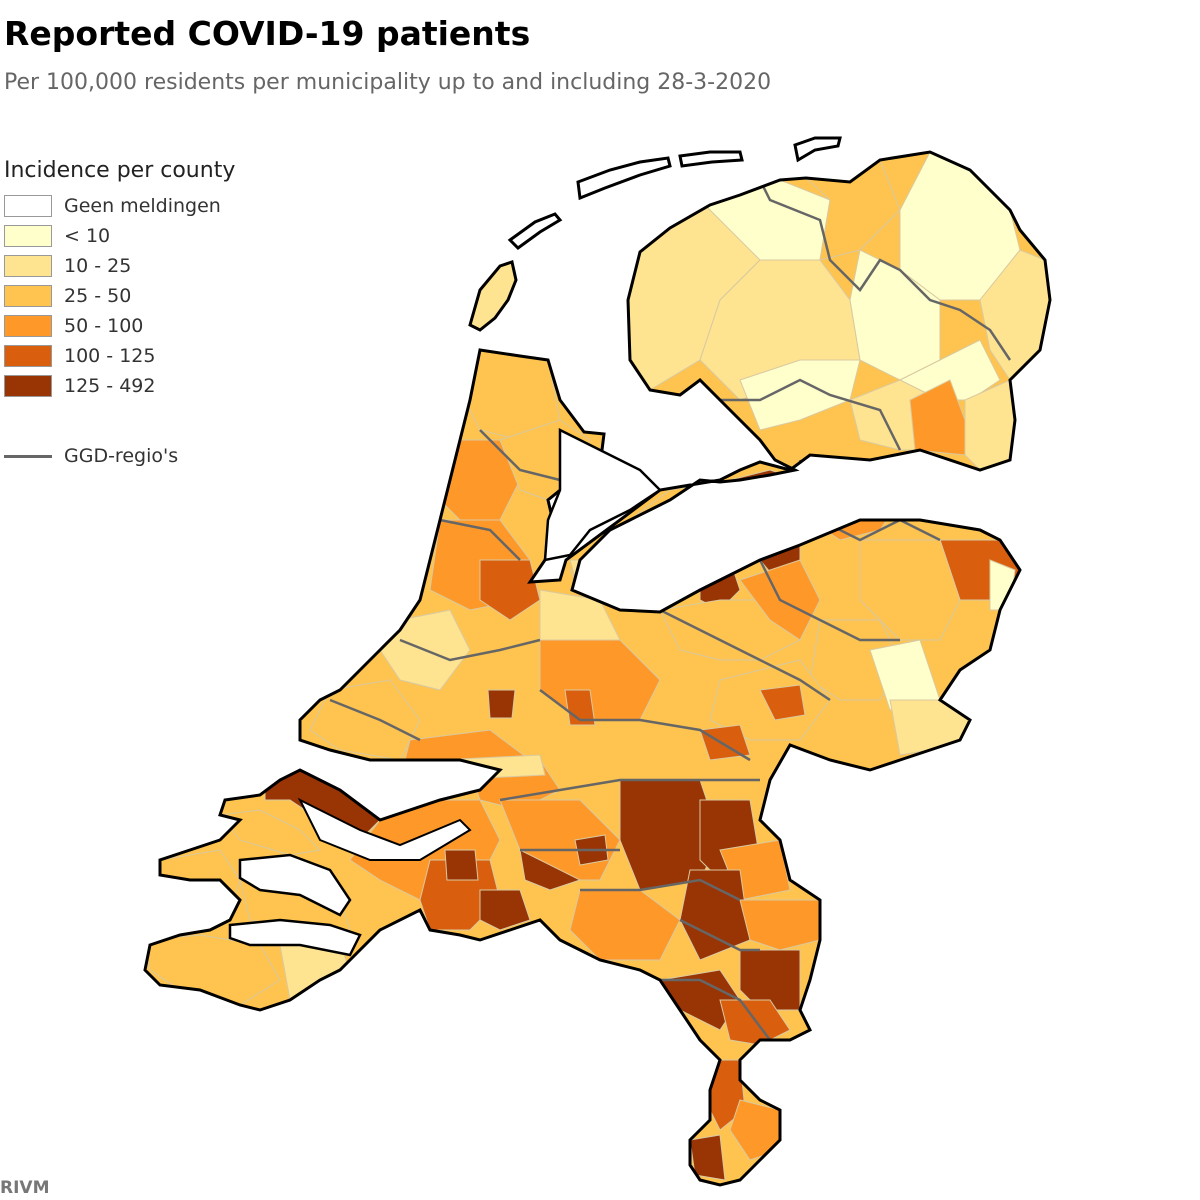 This screenshot has height=1200, width=1200. Describe the element at coordinates (270, 832) in the screenshot. I see `region-schouwen` at that location.